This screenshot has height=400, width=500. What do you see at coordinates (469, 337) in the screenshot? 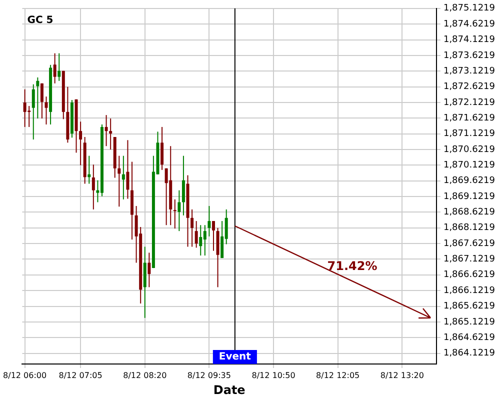
I see `y-tick-label: 1,864.6219` at bounding box center [469, 337].